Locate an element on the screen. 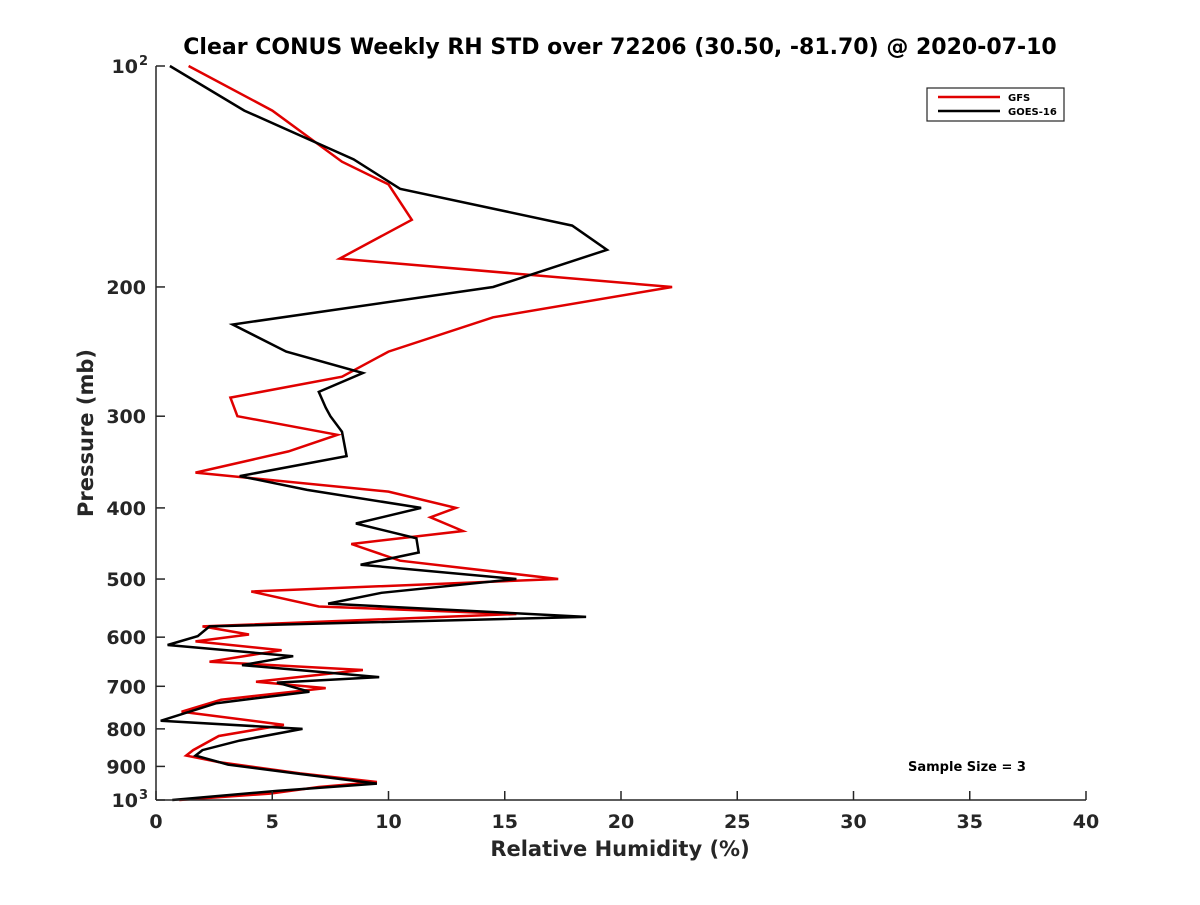  y-axis-label: Pressure (mb) is located at coordinates (86, 433).